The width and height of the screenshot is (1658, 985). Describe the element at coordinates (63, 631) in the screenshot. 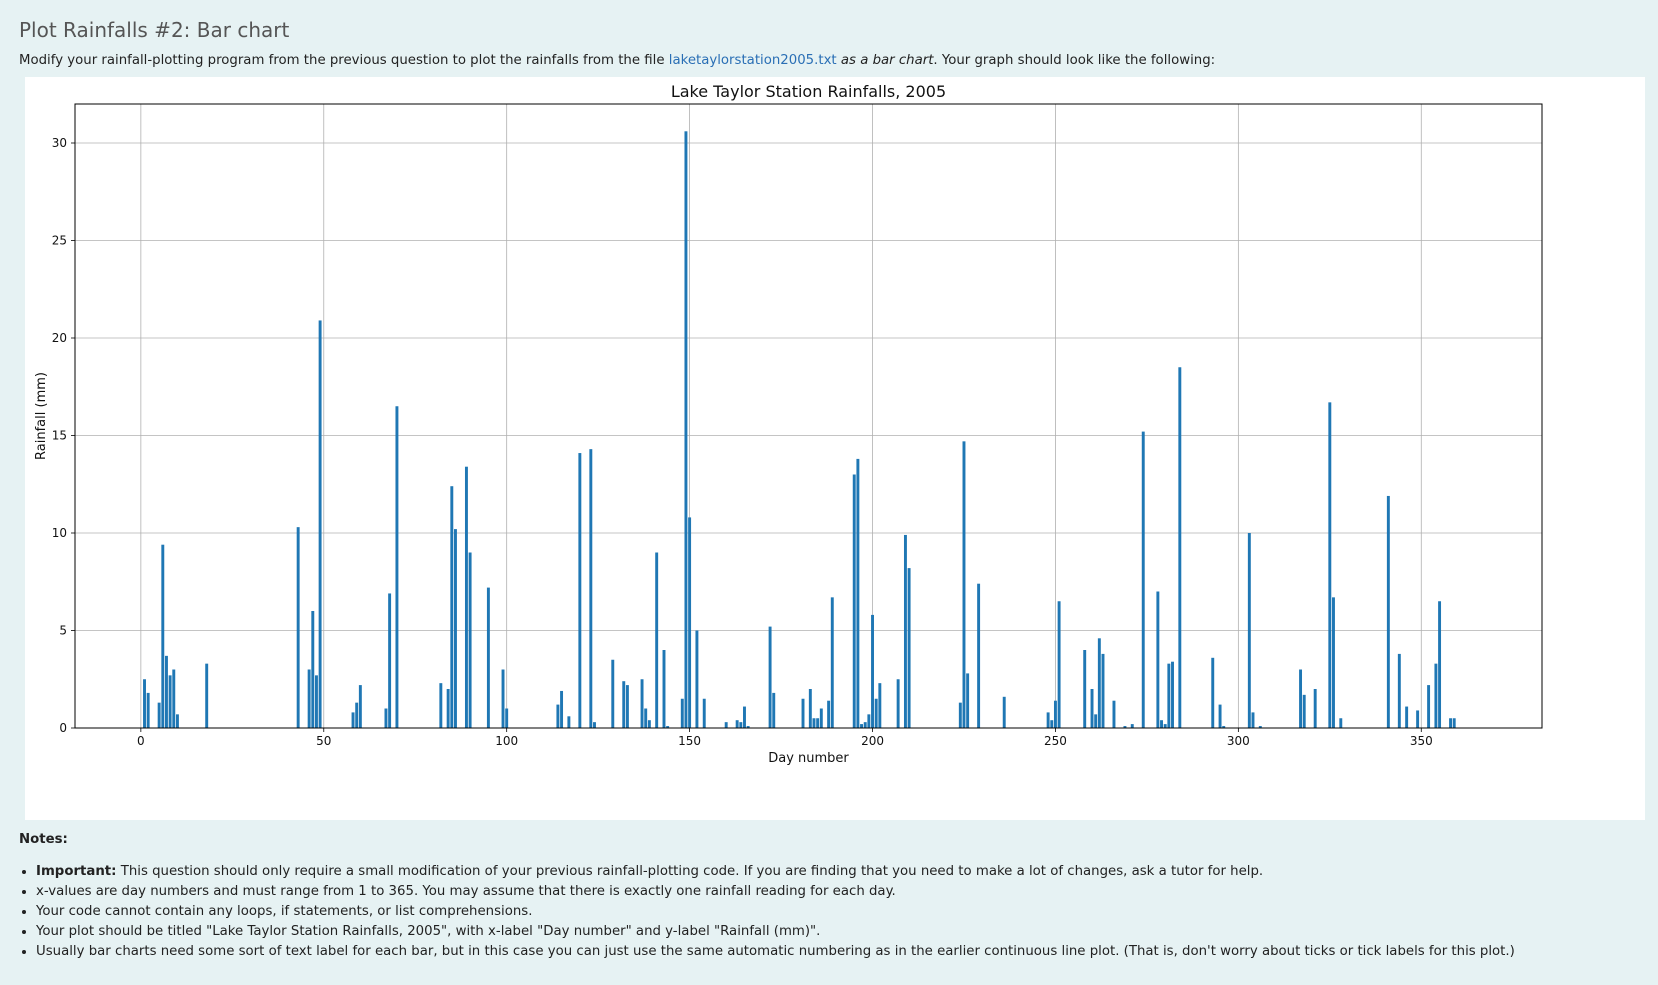

I see `y-tick-label: 5` at that location.